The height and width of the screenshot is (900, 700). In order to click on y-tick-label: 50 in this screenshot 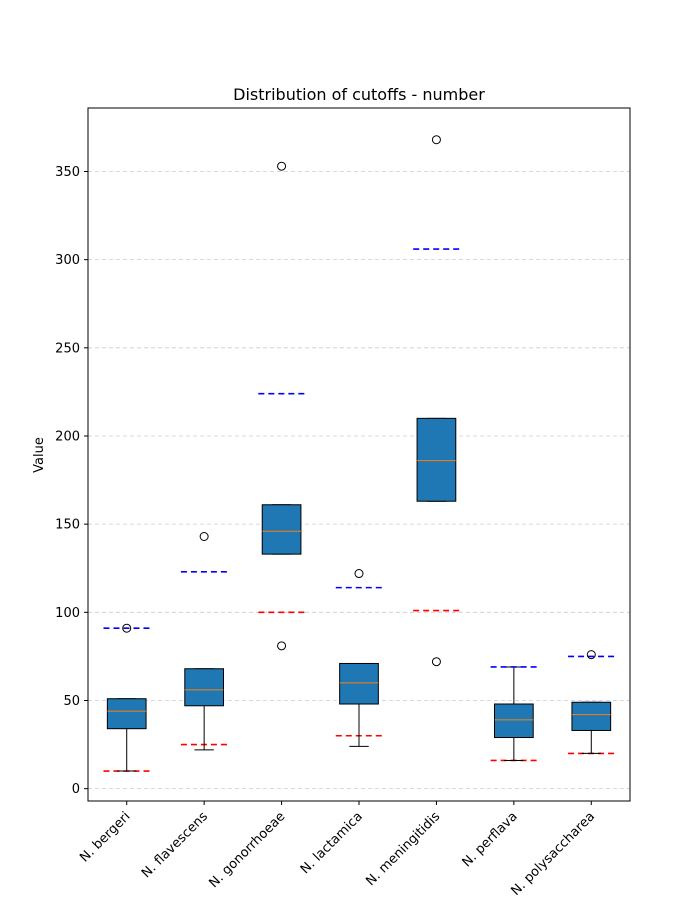, I will do `click(71, 701)`.